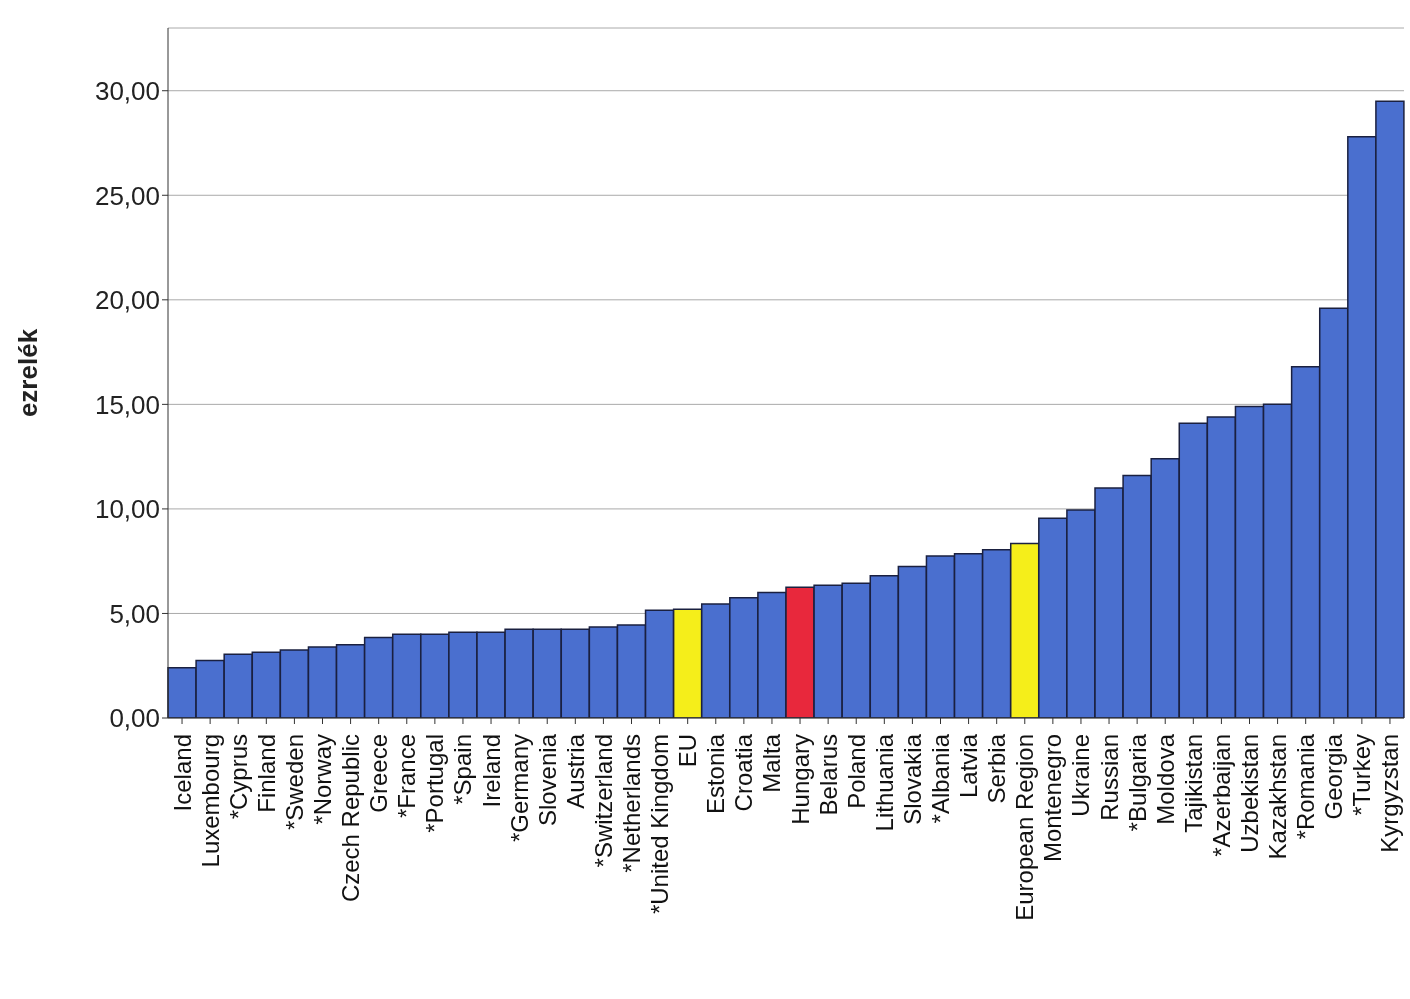 Image resolution: width=1410 pixels, height=999 pixels. I want to click on x-tick-label: Lithuania, so click(884, 782).